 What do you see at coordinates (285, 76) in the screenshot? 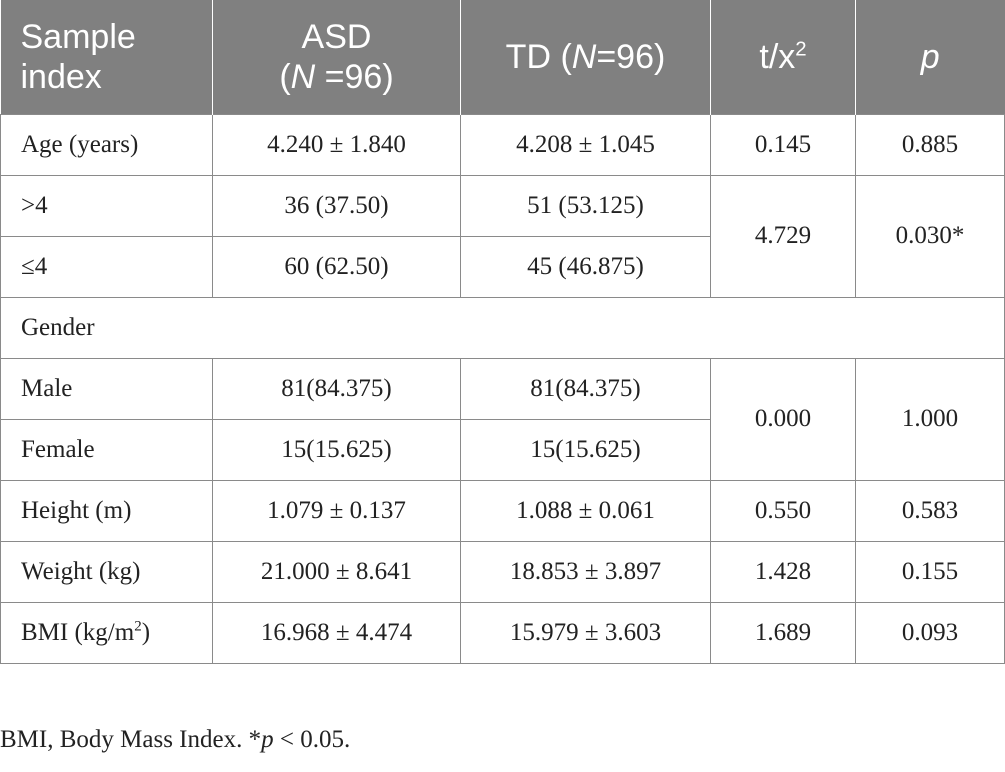
I see `header-asd-n-open: (` at bounding box center [285, 76].